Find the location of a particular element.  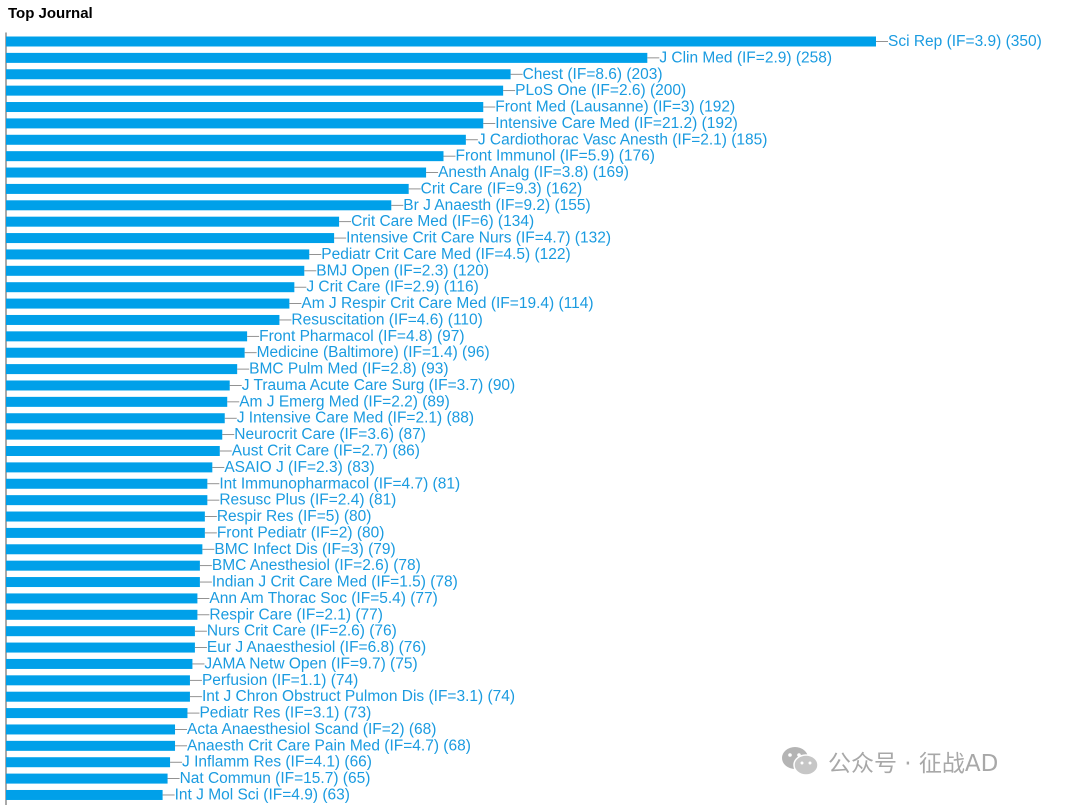

bar-label: Int J Mol Sci (IF=4.9) (63) is located at coordinates (262, 794).